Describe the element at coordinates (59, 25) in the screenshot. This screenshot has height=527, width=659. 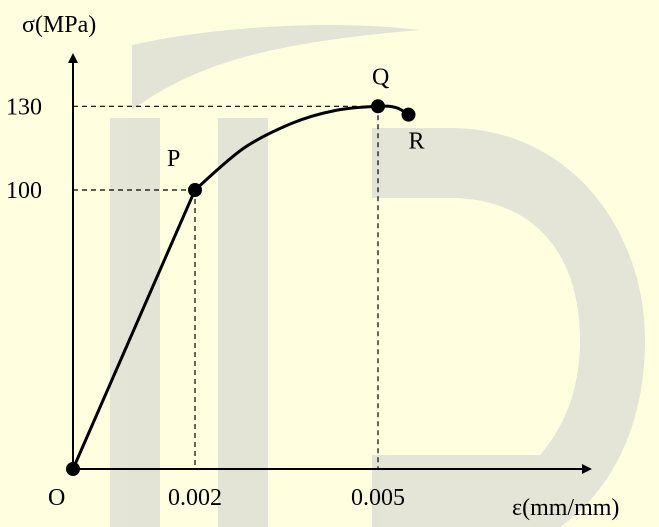
I see `y-axis-label: σ(MPa)` at that location.